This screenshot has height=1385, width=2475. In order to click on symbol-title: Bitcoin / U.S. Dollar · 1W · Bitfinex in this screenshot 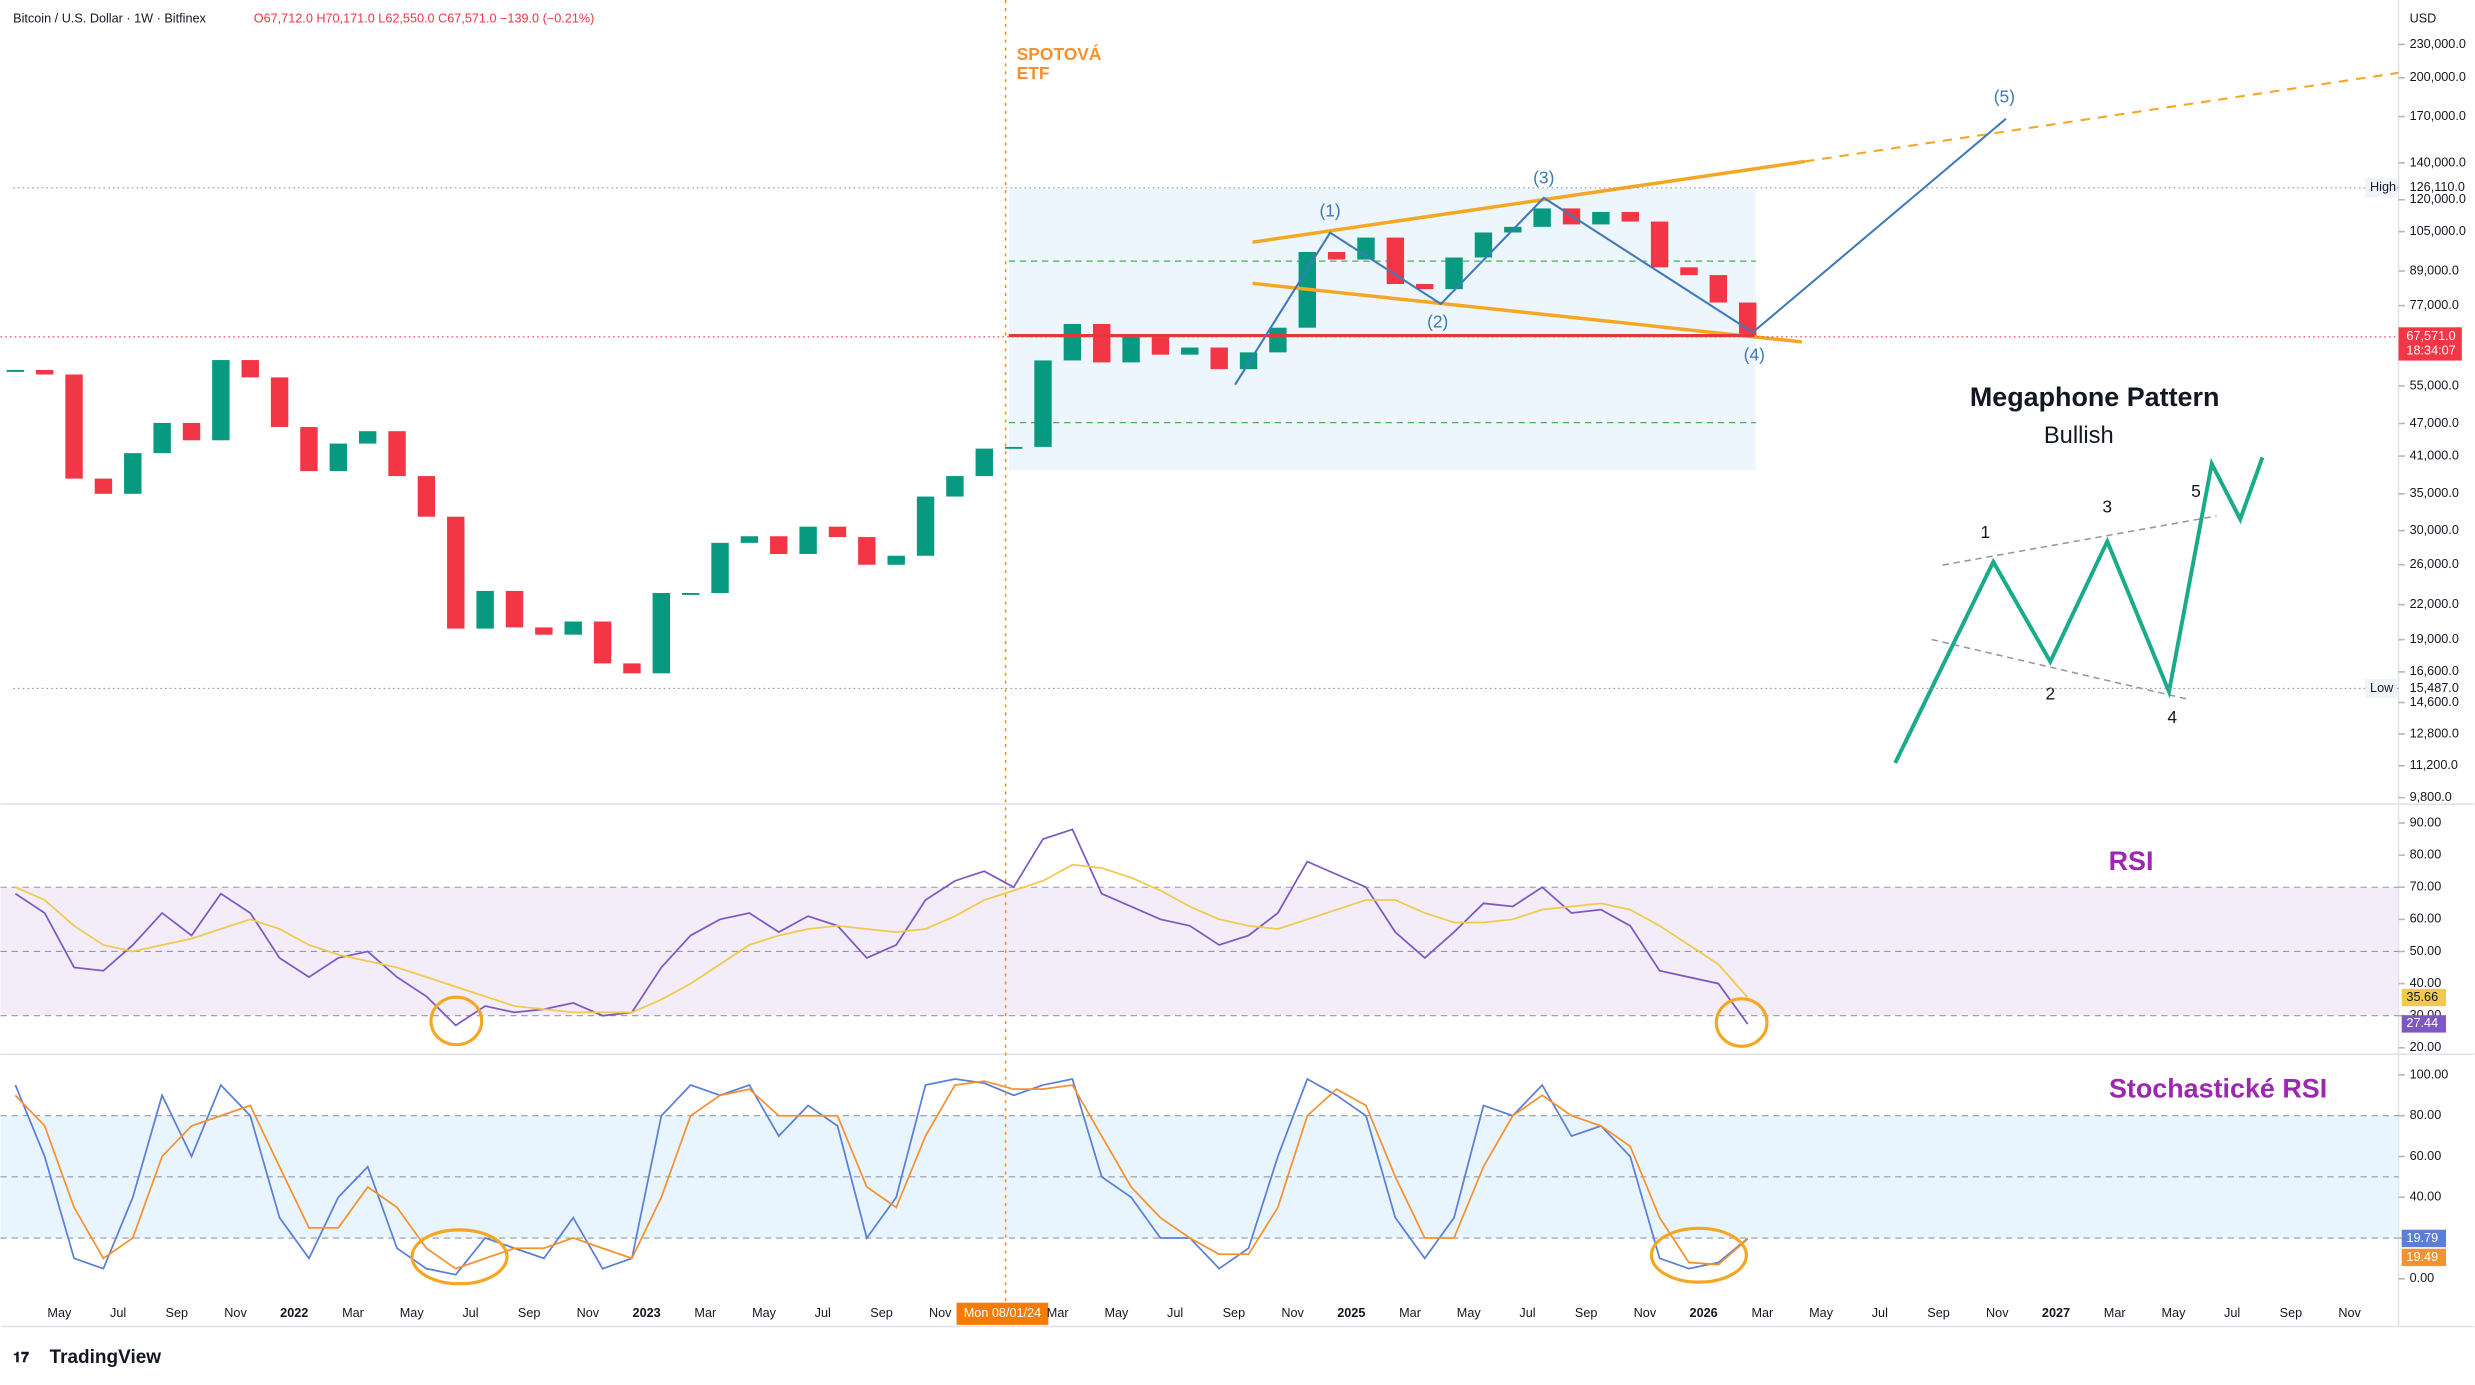, I will do `click(109, 18)`.